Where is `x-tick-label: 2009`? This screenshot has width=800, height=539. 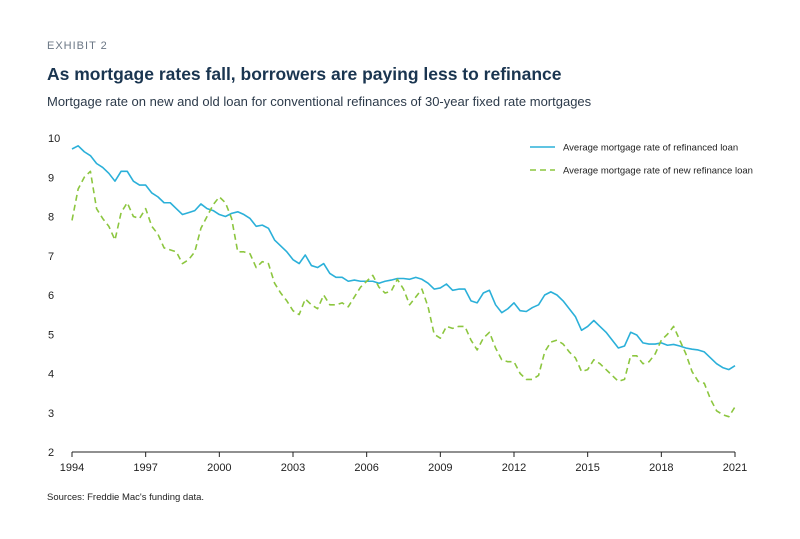
x-tick-label: 2009 is located at coordinates (440, 468).